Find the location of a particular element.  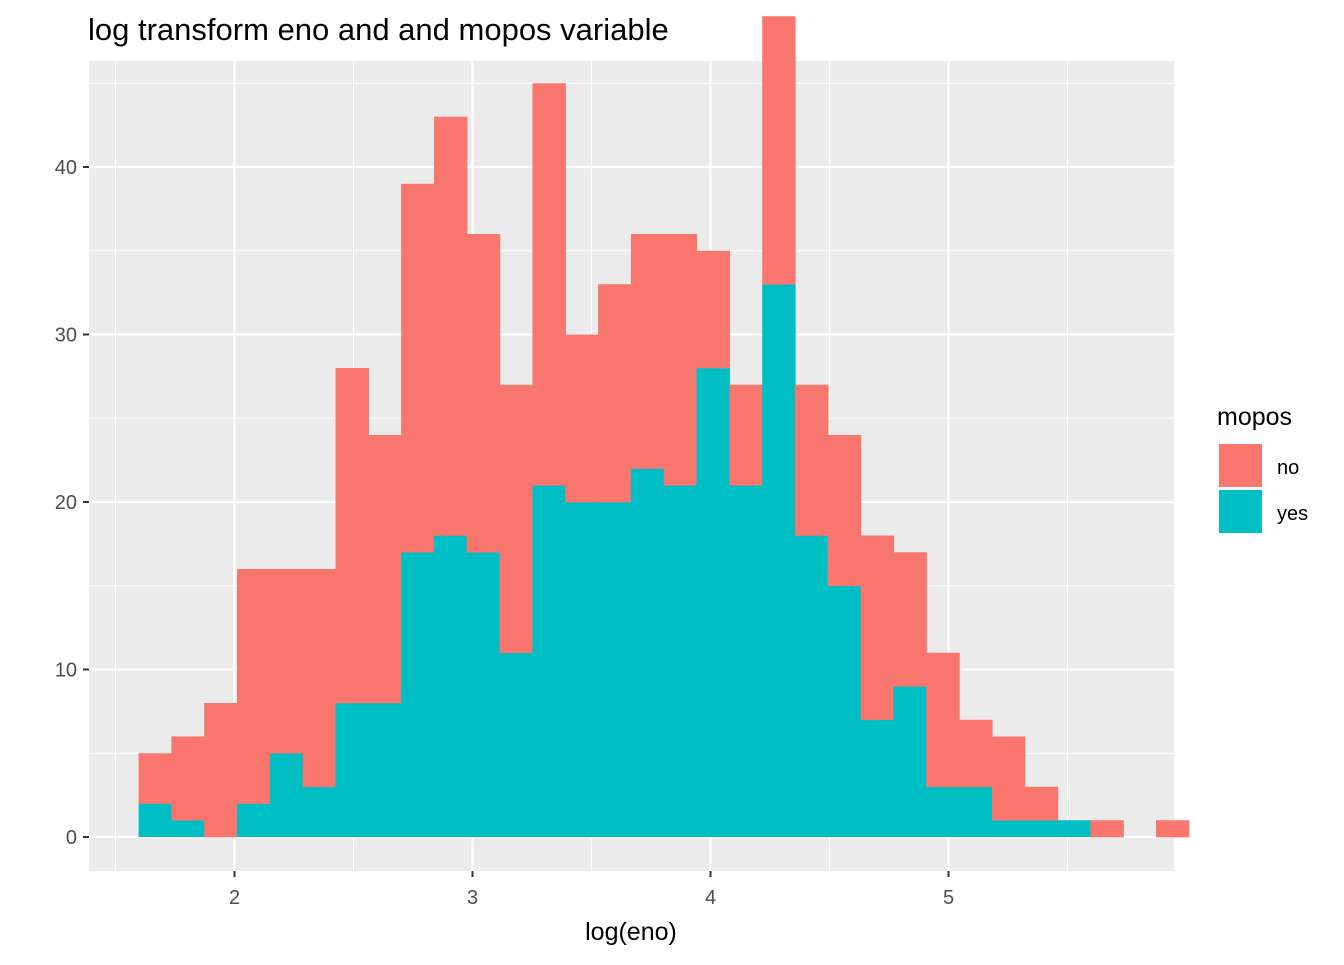

y-tick-label: 40 is located at coordinates (66, 168).